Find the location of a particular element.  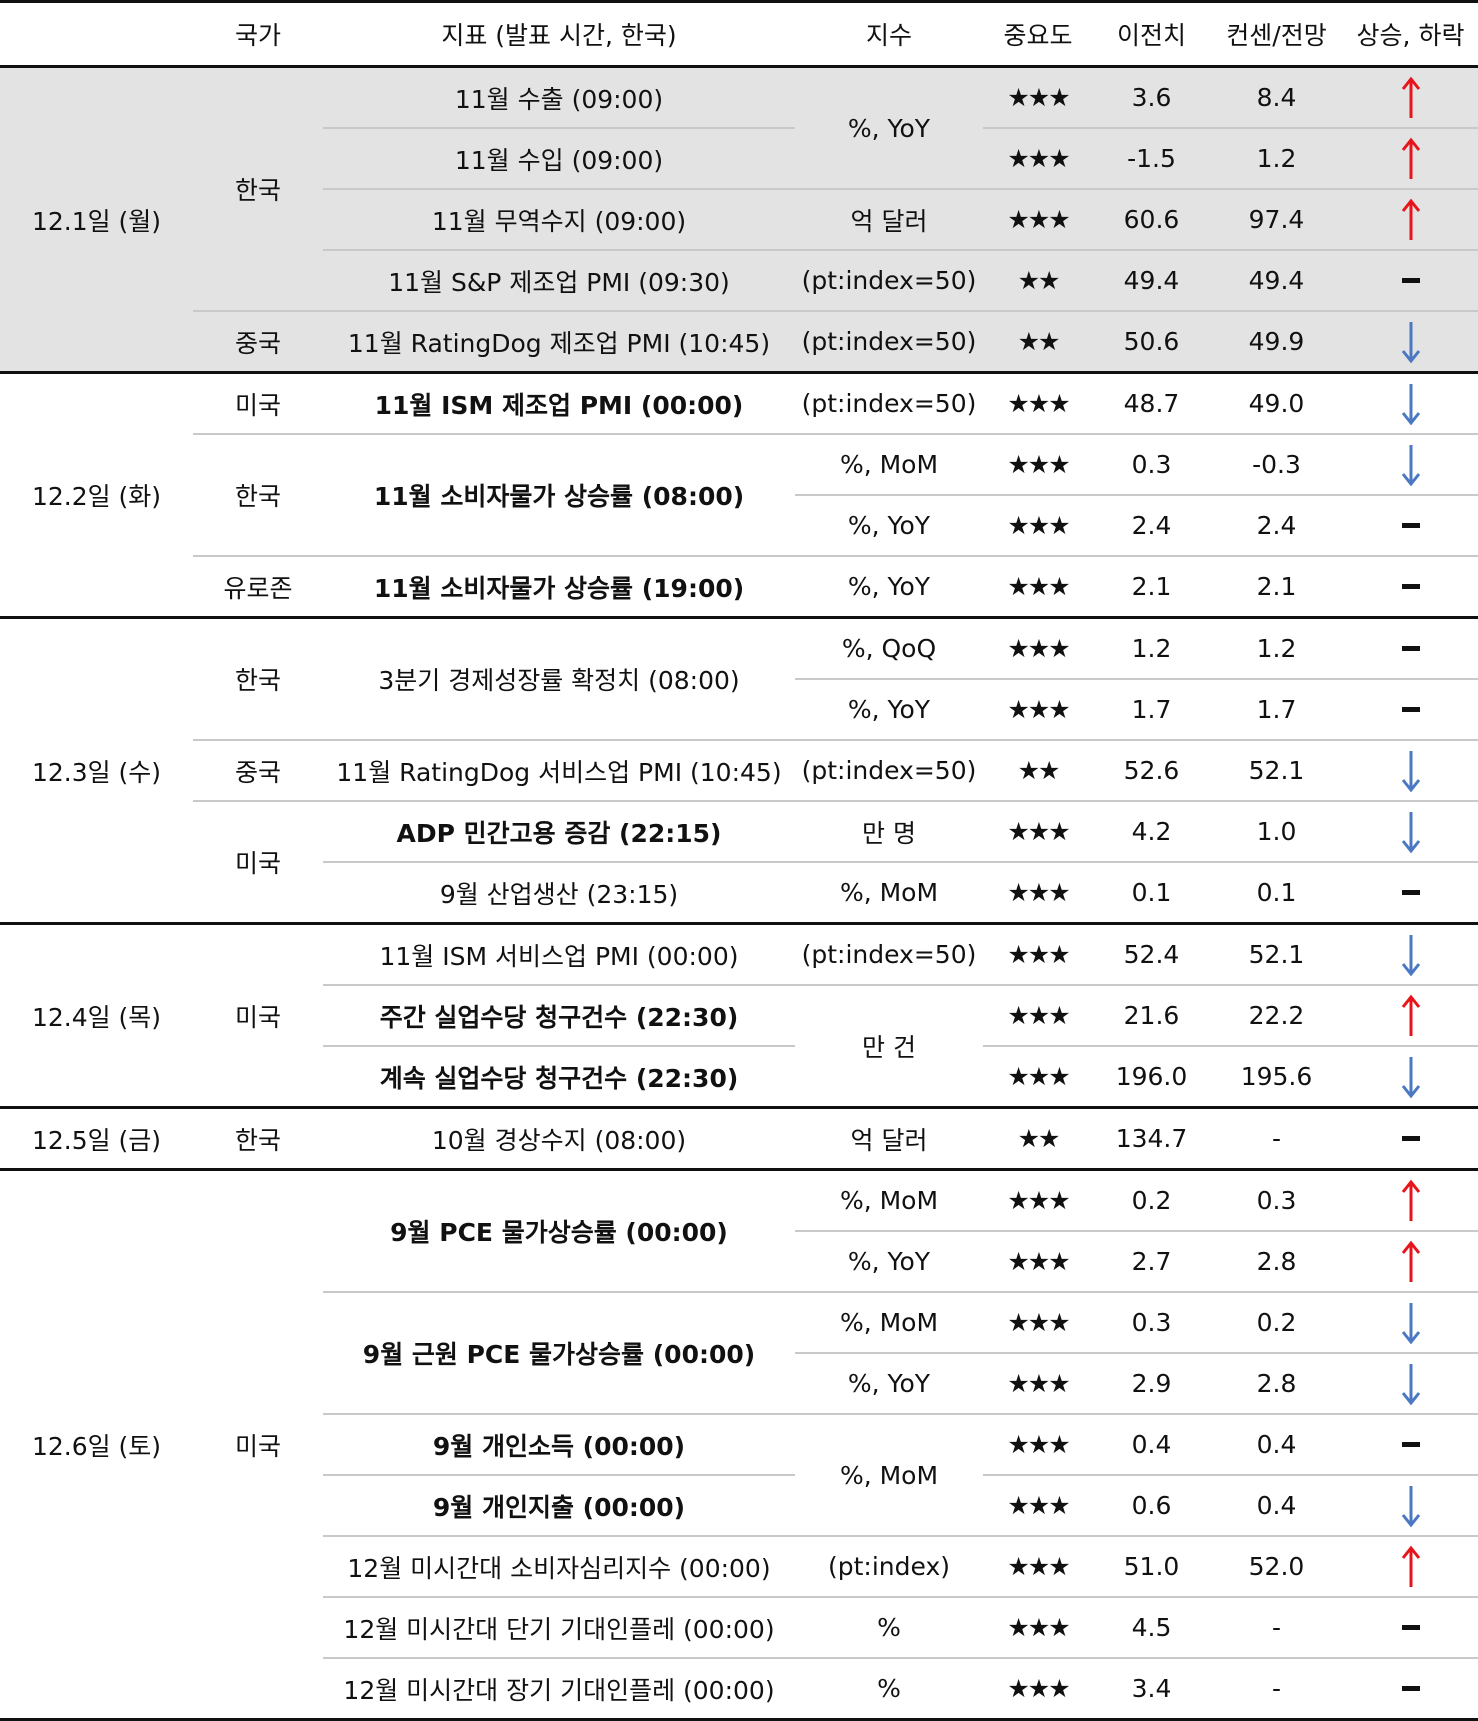

table-row: 계속 실업수당 청구건수 (22:30) ★★★ 196.0 195.6 is located at coordinates (739, 1077).